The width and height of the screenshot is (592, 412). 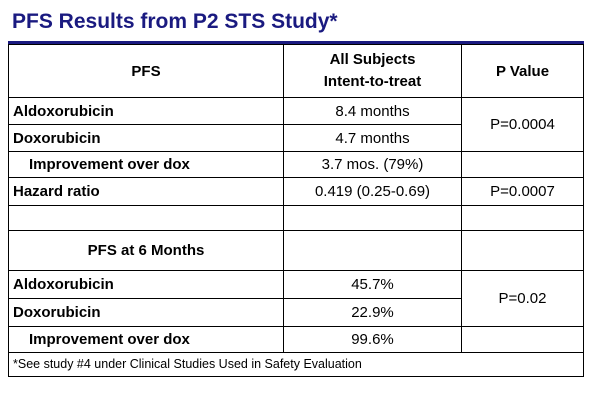 I want to click on row-label: Hazard ratio, so click(x=146, y=191).